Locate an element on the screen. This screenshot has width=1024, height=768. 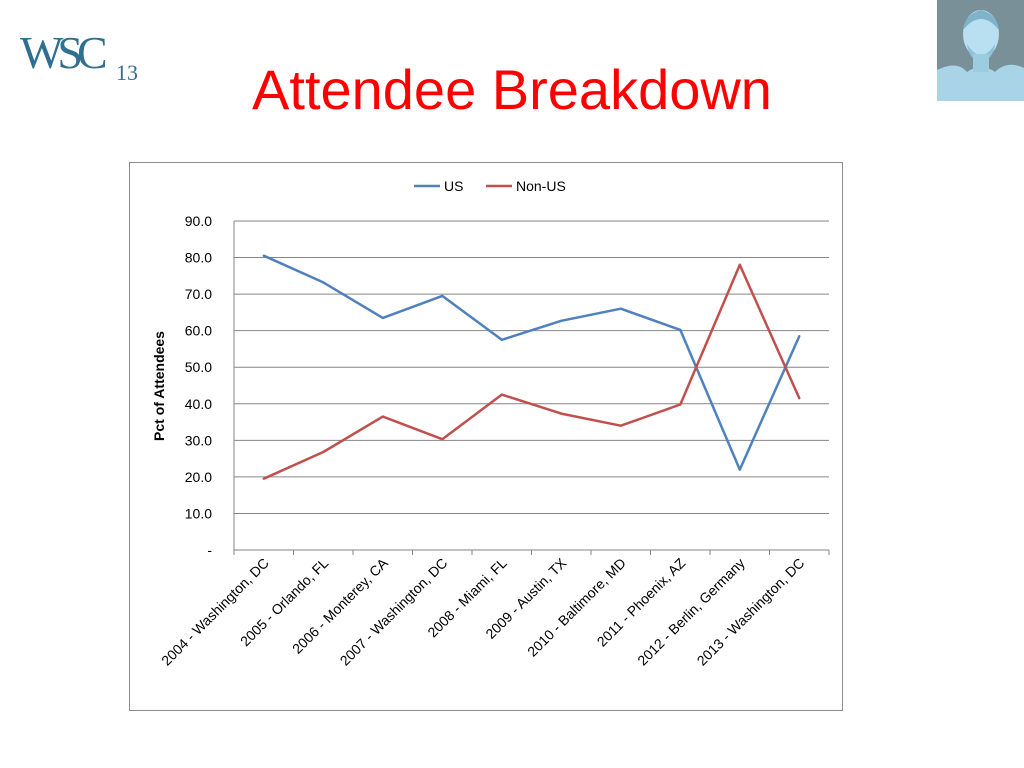
legend-label: Non-US is located at coordinates (541, 186).